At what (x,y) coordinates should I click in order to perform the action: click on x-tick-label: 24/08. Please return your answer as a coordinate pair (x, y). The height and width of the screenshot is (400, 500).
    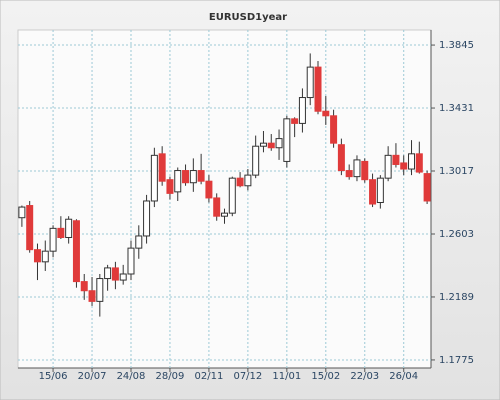
    Looking at the image, I should click on (131, 376).